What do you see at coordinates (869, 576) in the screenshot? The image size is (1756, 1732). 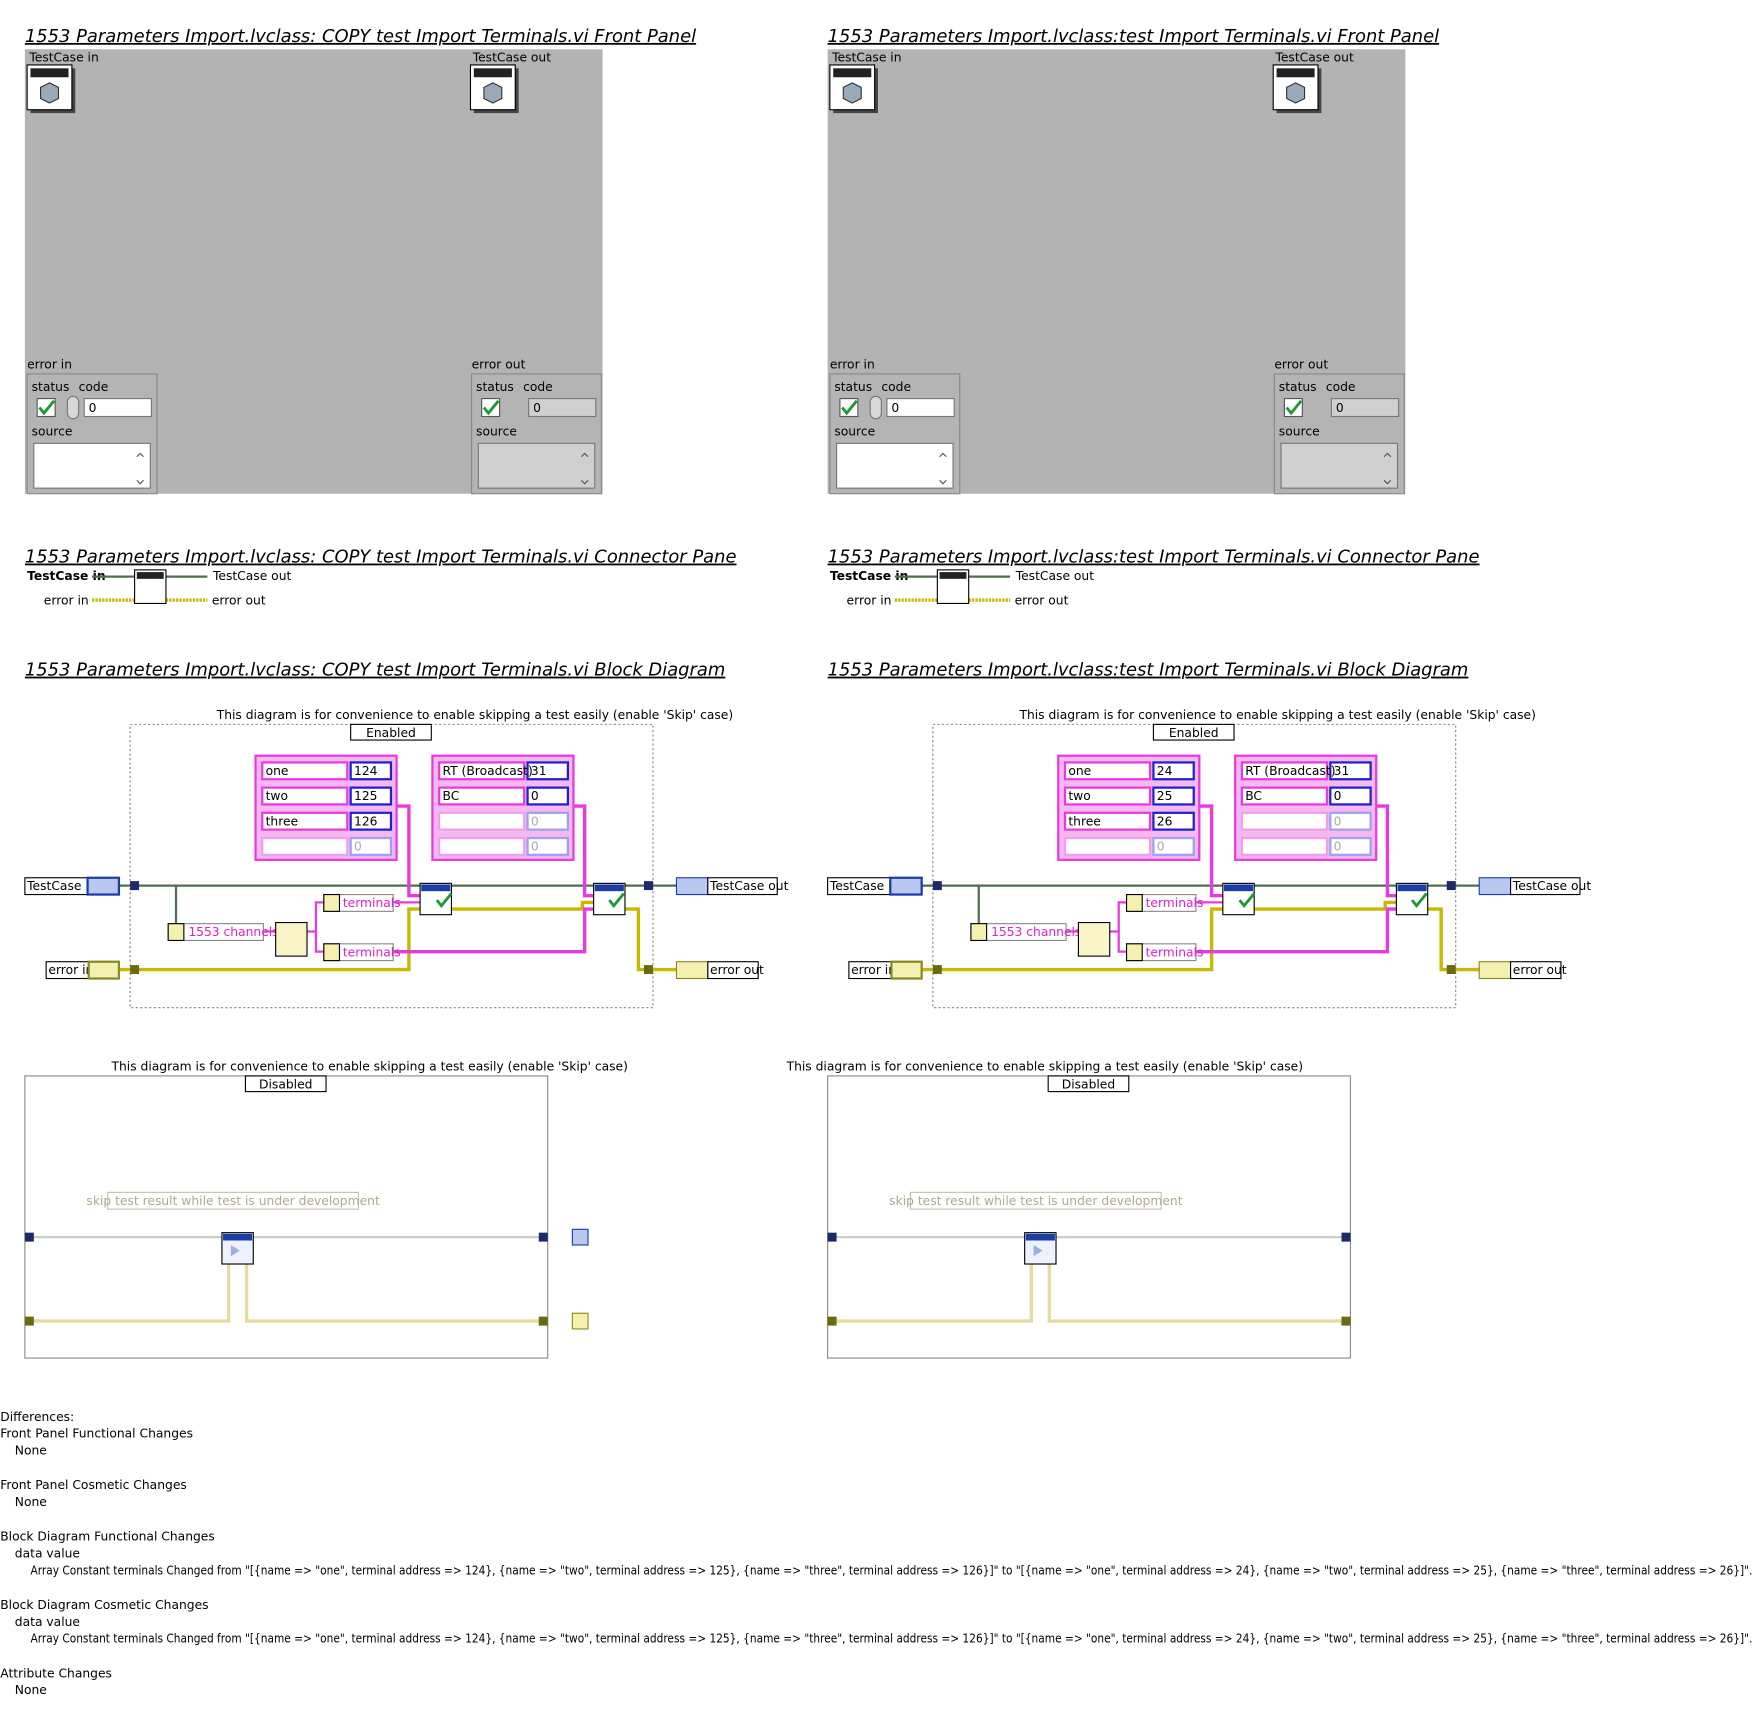 I see `connector-label: TestCase in` at bounding box center [869, 576].